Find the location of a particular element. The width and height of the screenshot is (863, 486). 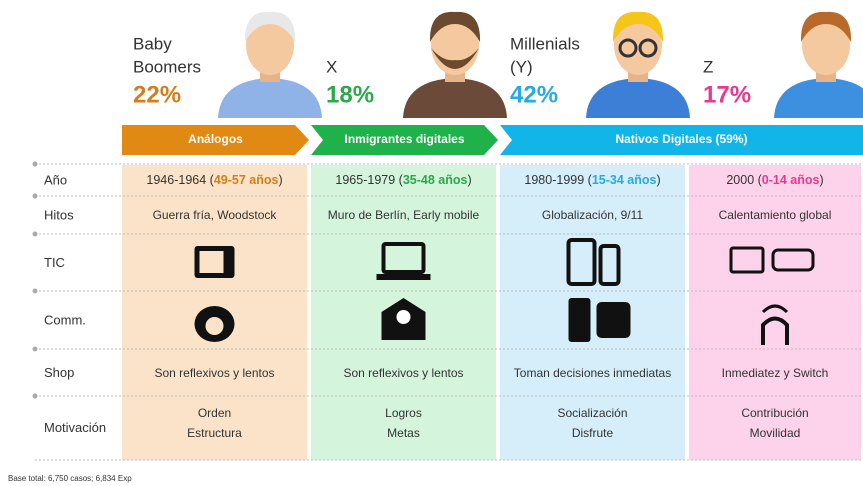

icon-laptop is located at coordinates (403, 258).